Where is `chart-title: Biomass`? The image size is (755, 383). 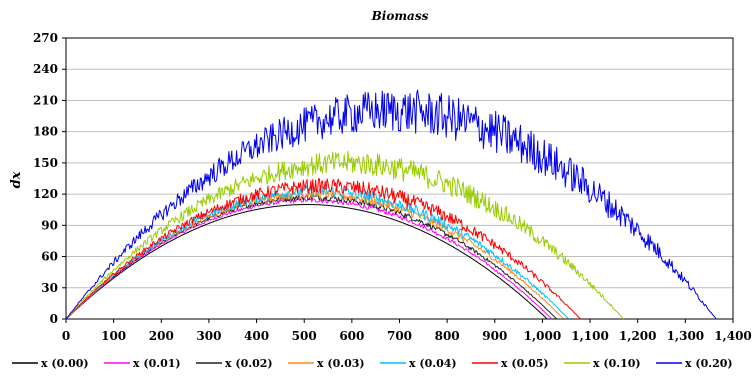
chart-title: Biomass is located at coordinates (400, 16).